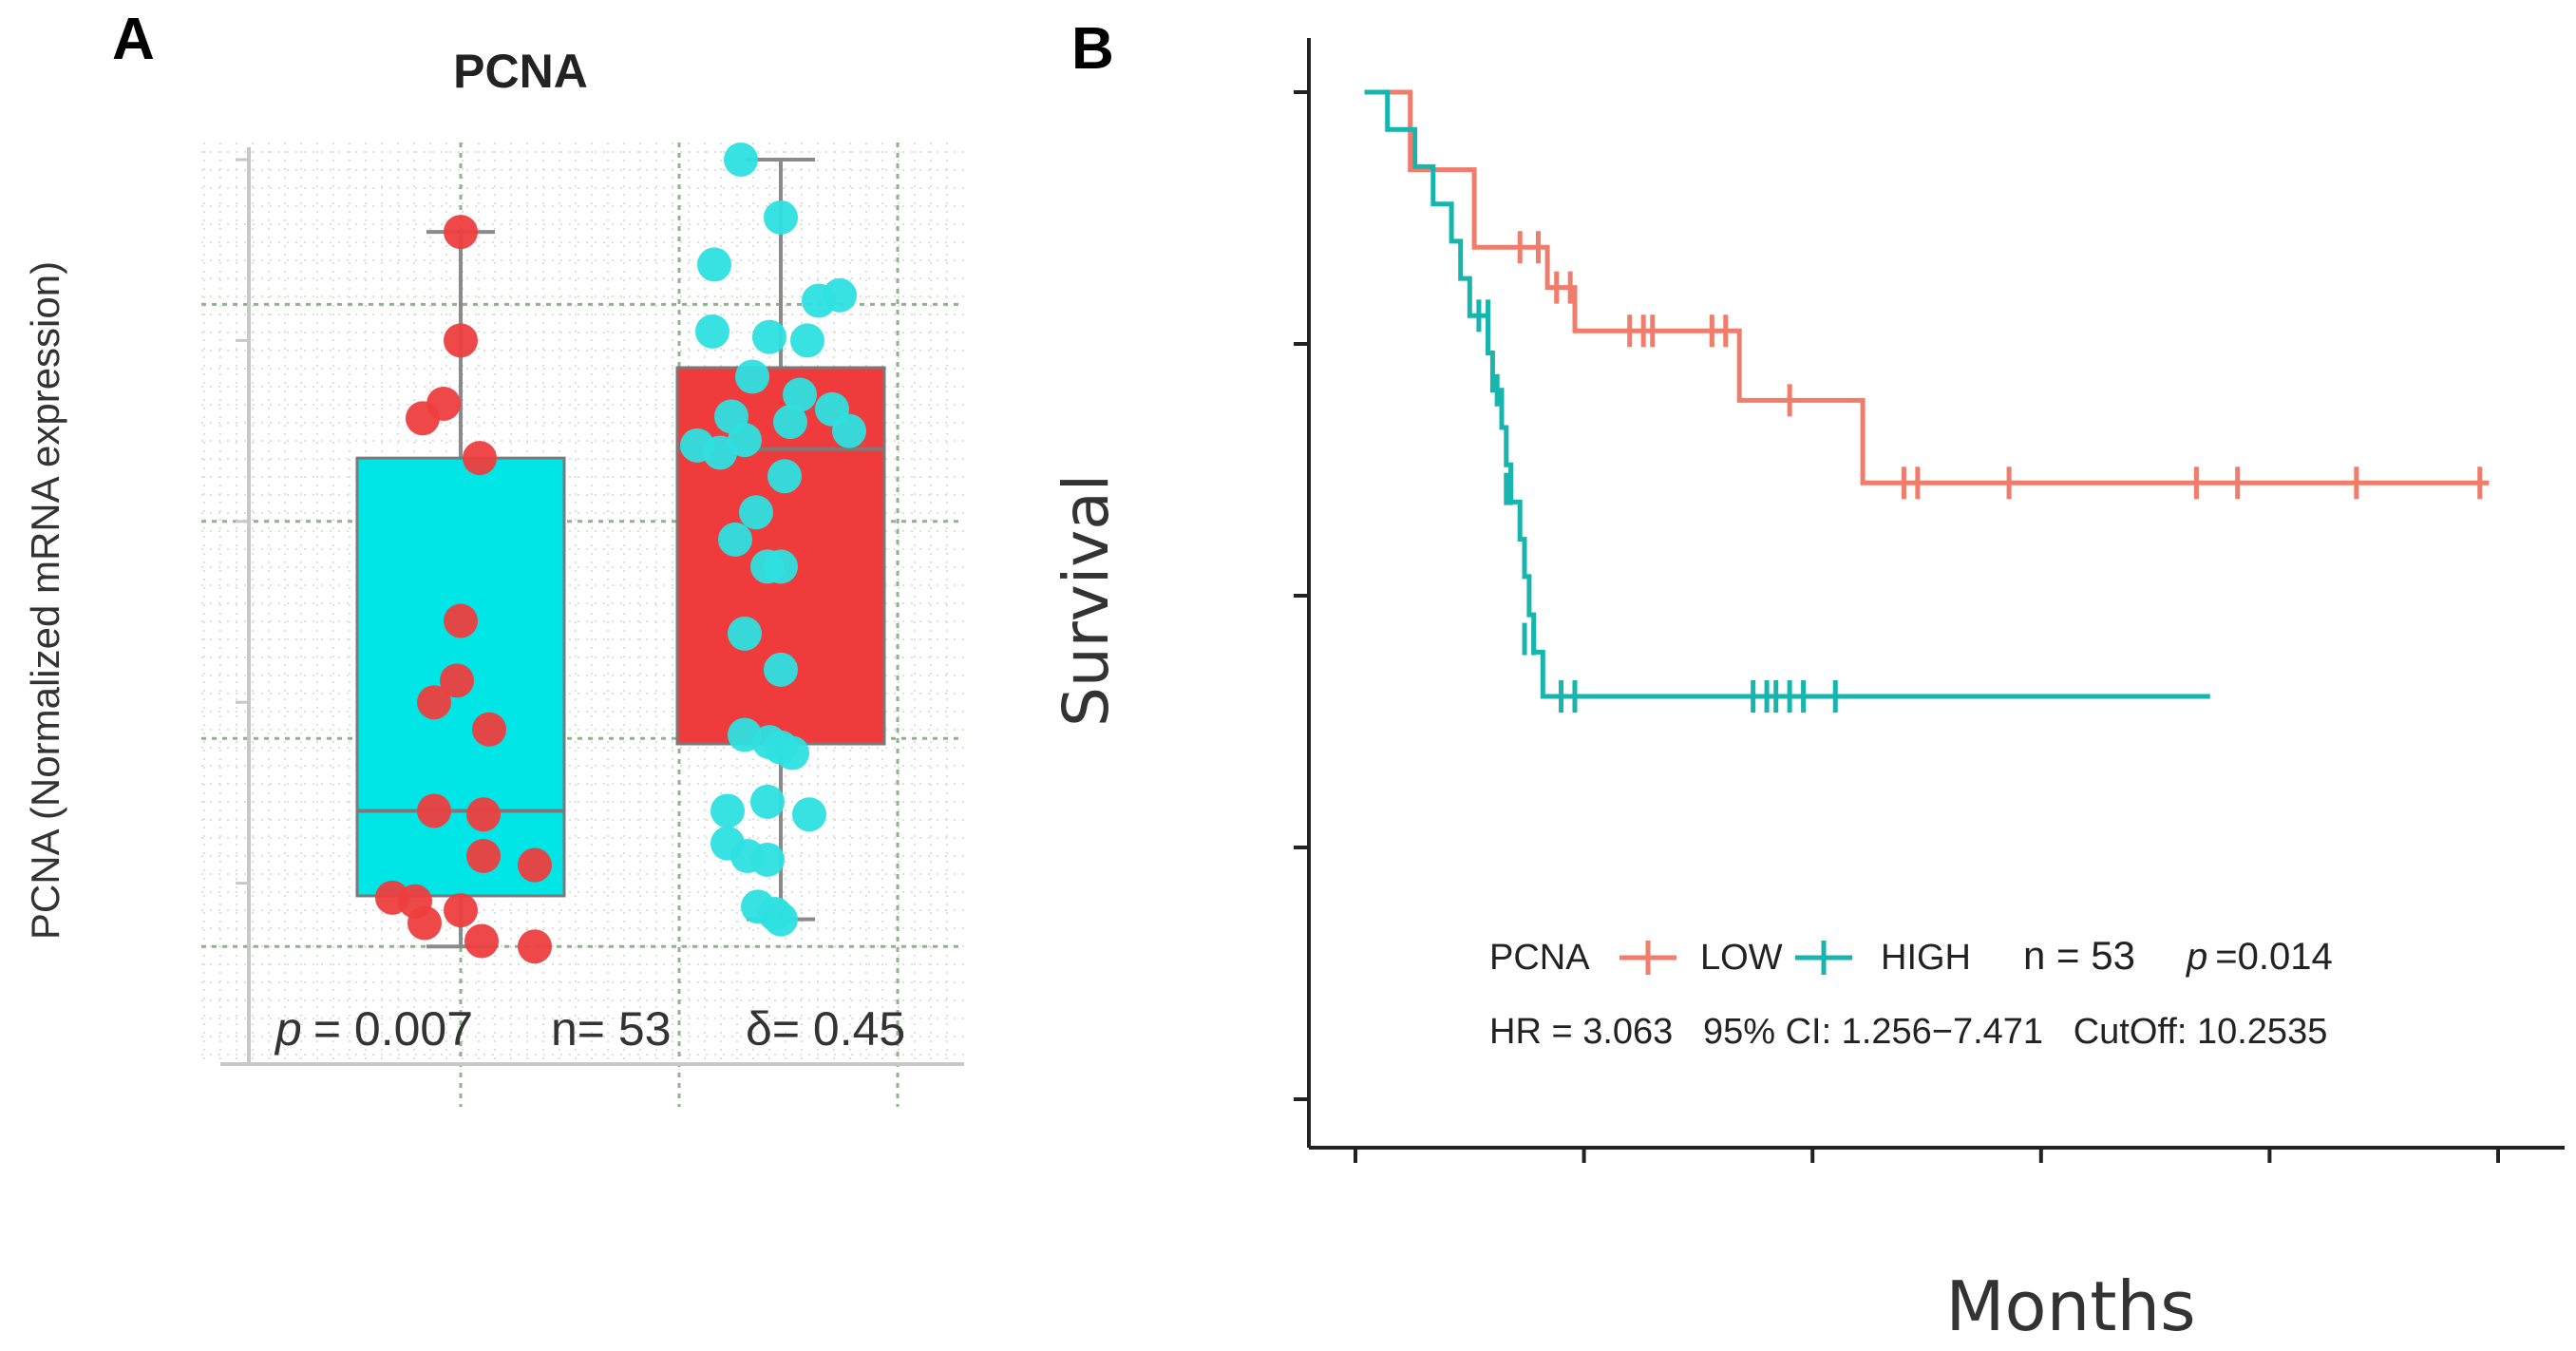 The width and height of the screenshot is (2576, 1351). I want to click on legend-title: PCNA, so click(1539, 958).